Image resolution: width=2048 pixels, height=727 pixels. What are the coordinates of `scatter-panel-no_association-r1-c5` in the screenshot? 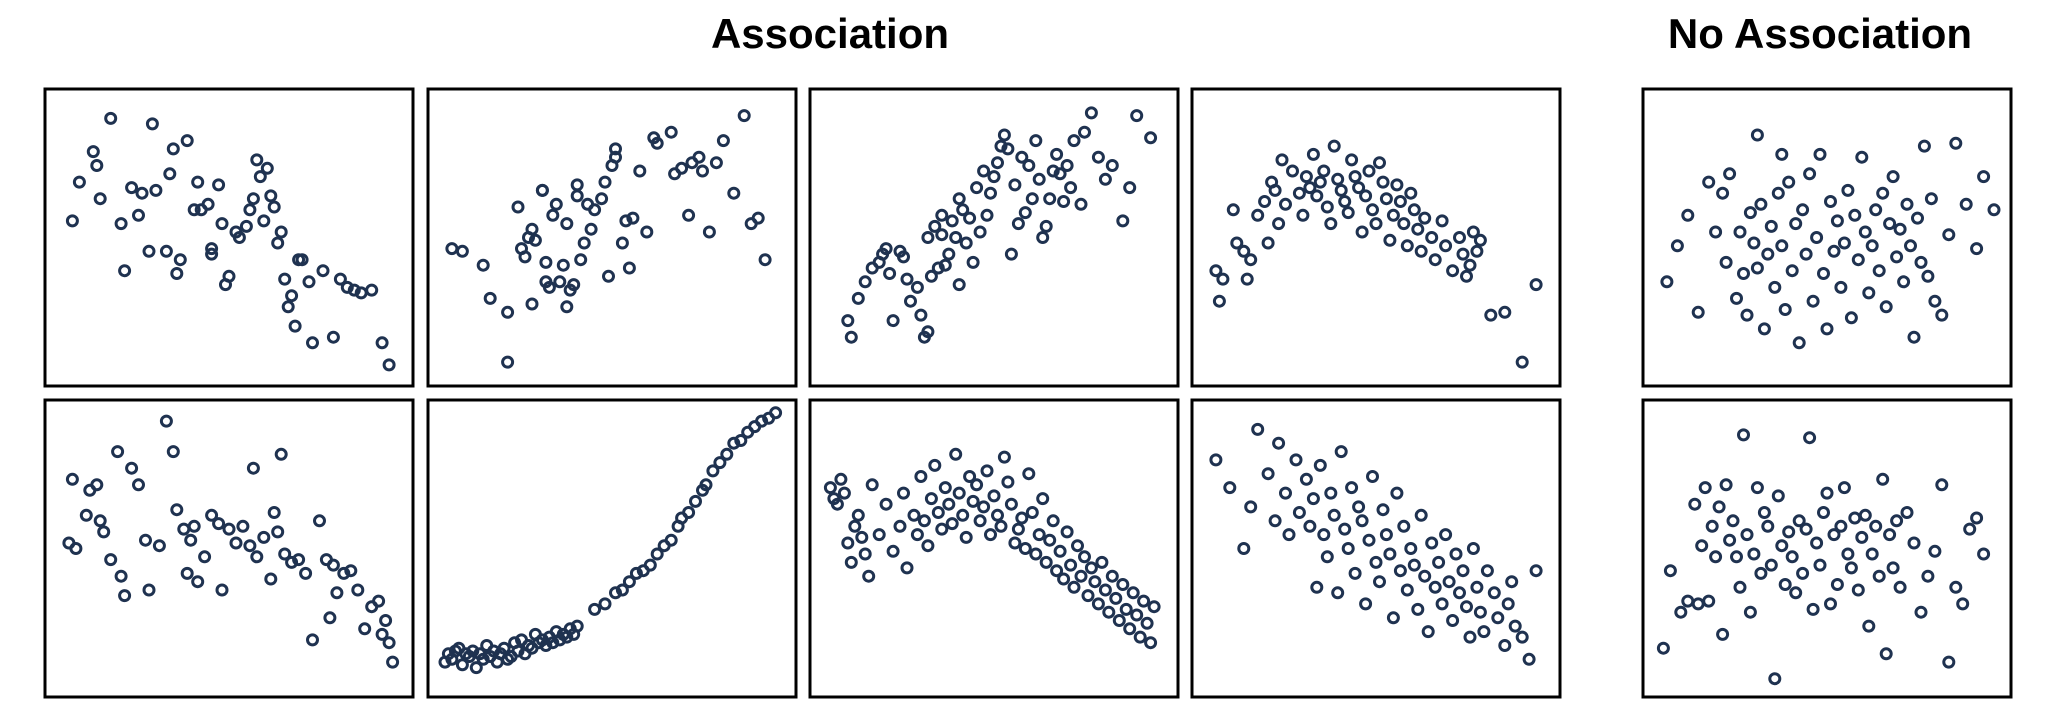 It's located at (1827, 237).